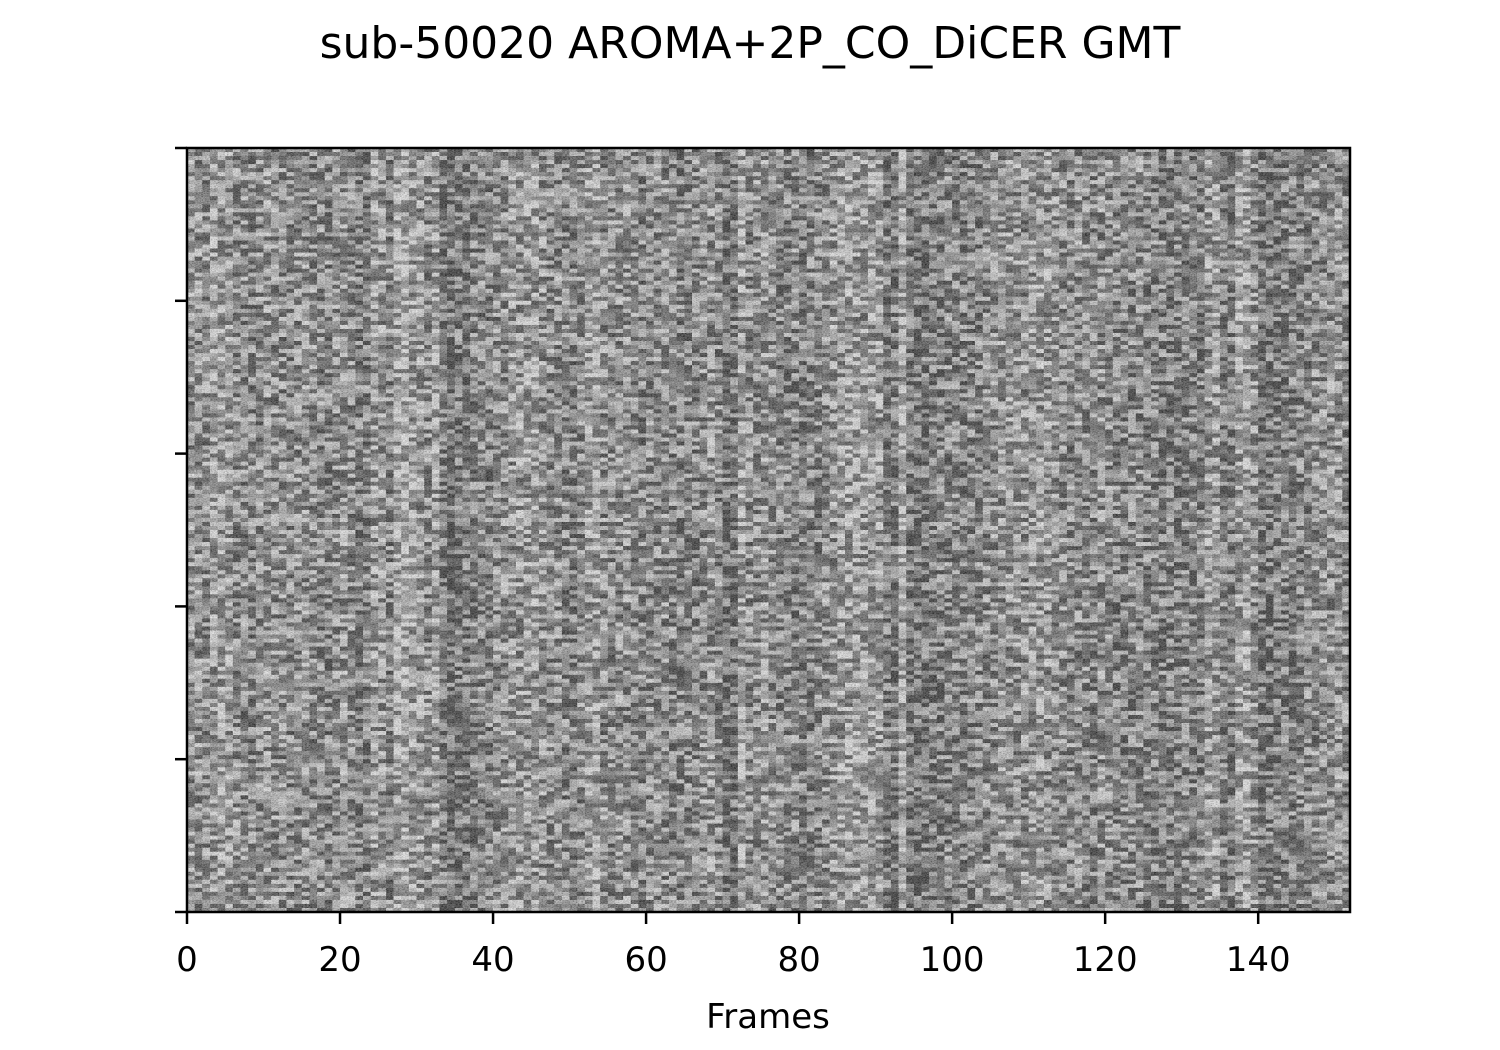 The height and width of the screenshot is (1050, 1500). What do you see at coordinates (750, 44) in the screenshot?
I see `chart-title: sub-50020 AROMA+2P_CO_DiCER GMT` at bounding box center [750, 44].